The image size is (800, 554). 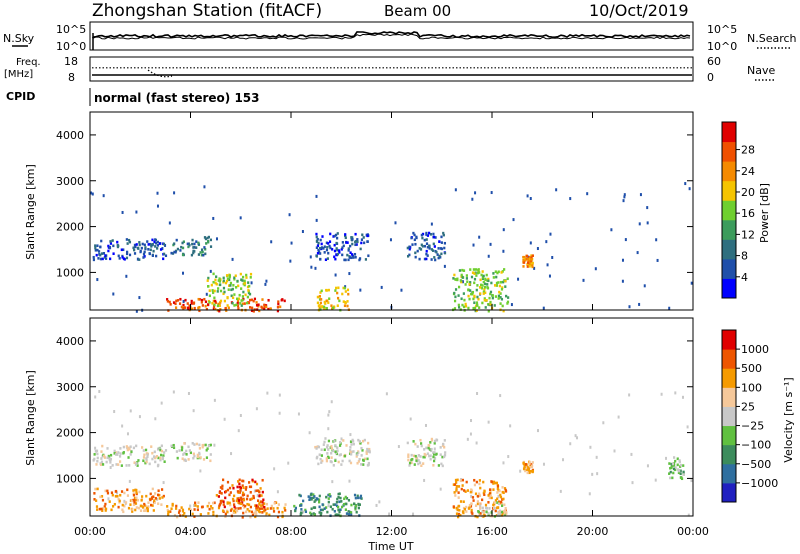 I want to click on colorbar-tick-label: −100, so click(x=756, y=445).